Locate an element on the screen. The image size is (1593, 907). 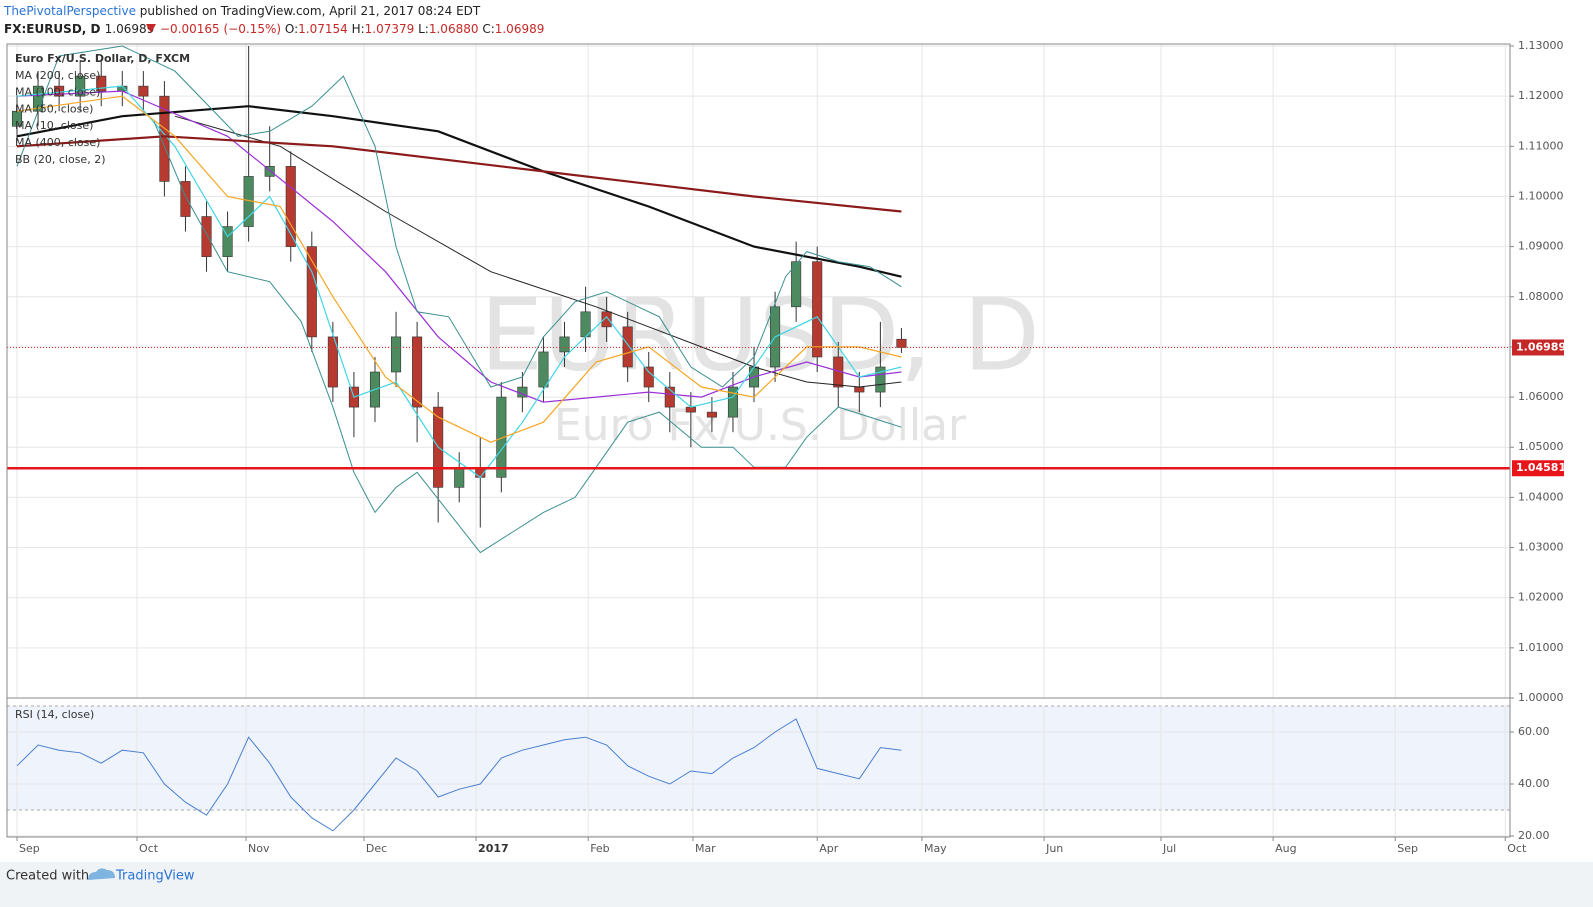
y-tick-label: 1.12000 is located at coordinates (1541, 95).